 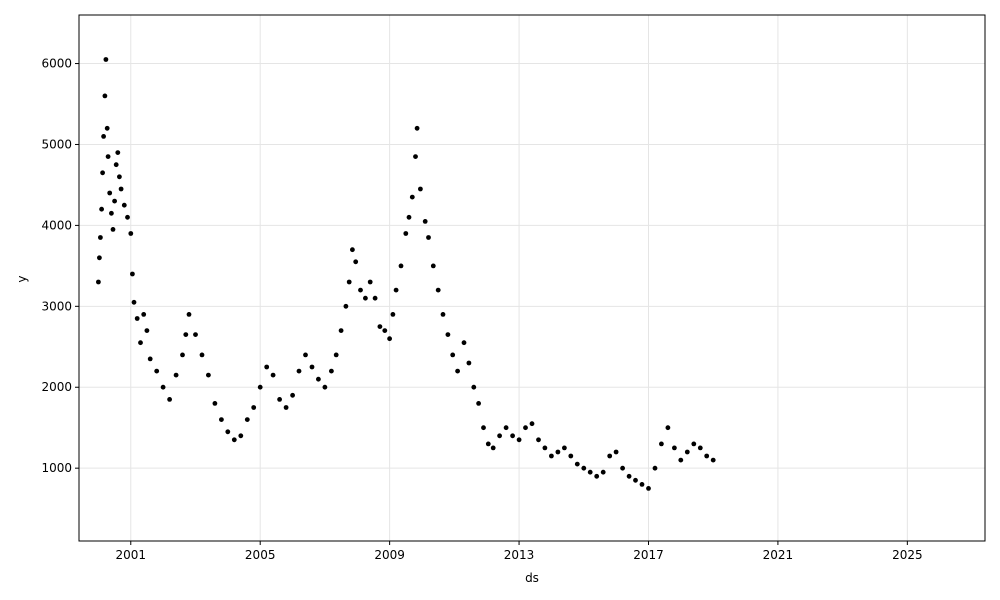 What do you see at coordinates (778, 555) in the screenshot?
I see `x-tick-label: 2021` at bounding box center [778, 555].